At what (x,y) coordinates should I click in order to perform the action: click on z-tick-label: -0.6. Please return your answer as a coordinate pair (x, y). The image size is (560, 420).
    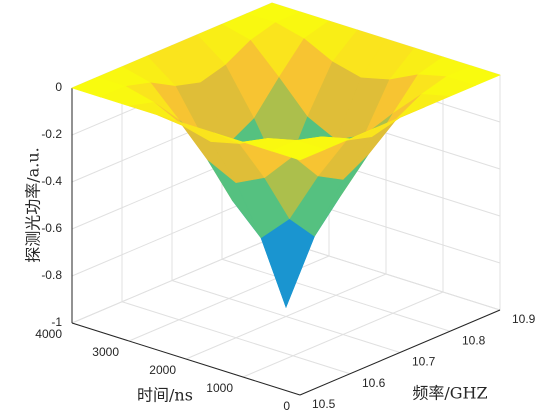
    Looking at the image, I should click on (51, 228).